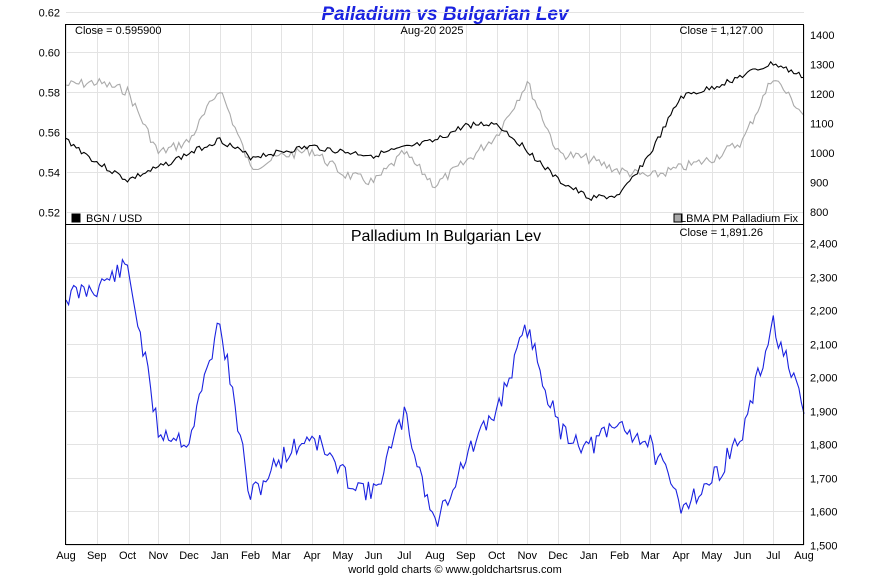 The width and height of the screenshot is (890, 575). Describe the element at coordinates (114, 219) in the screenshot. I see `legend-label-bgn: BGN / USD` at that location.